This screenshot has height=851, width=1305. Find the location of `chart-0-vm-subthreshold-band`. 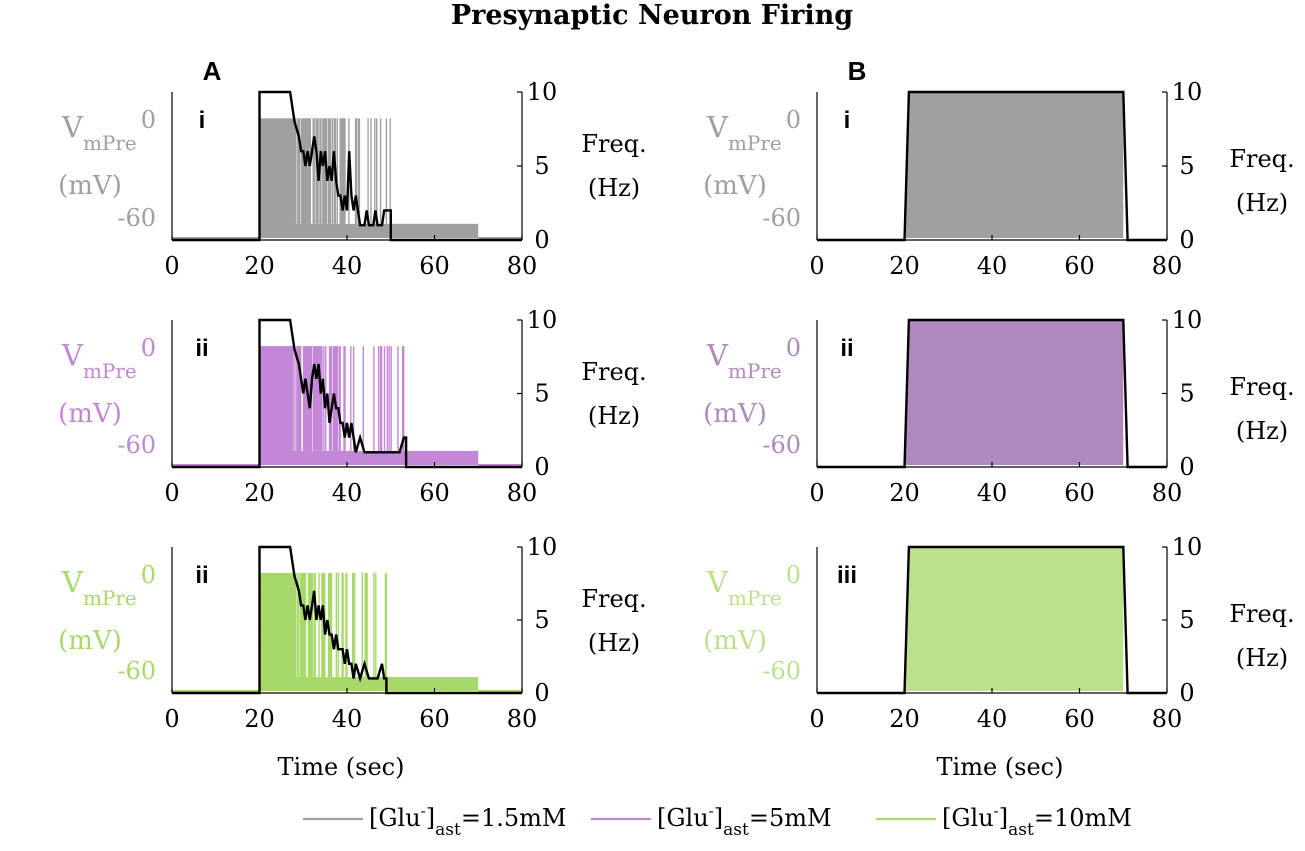

chart-0-vm-subthreshold-band is located at coordinates (369, 230).